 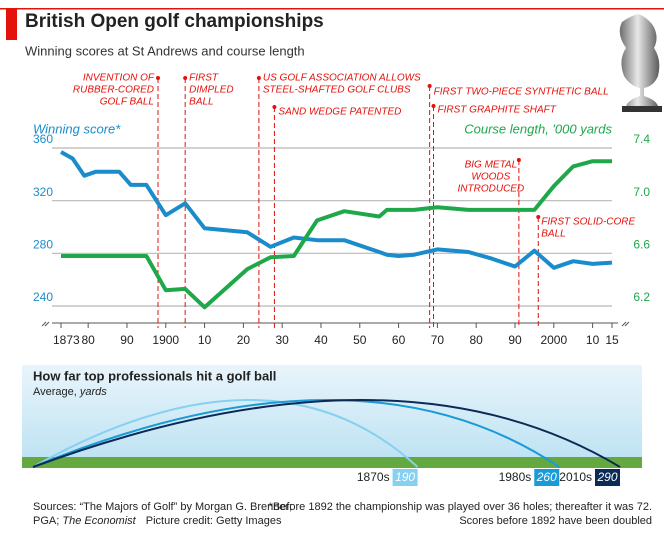 I want to click on x-tick-label: 2000, so click(x=553, y=340).